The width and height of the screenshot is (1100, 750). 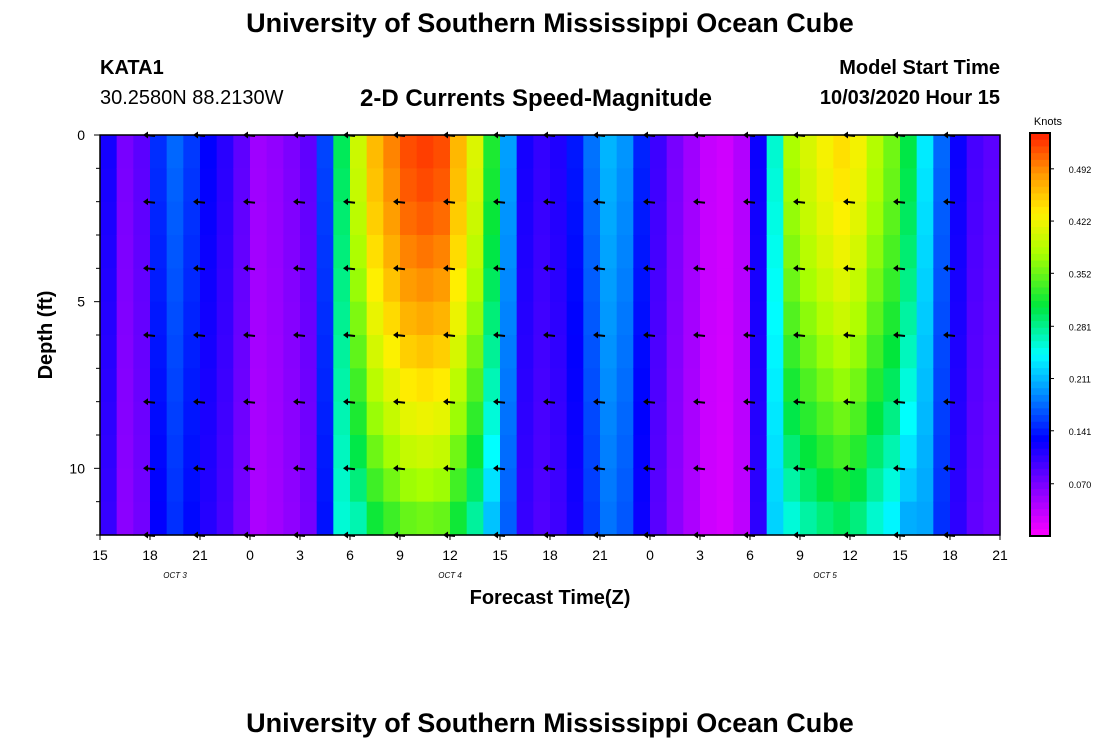 What do you see at coordinates (81, 302) in the screenshot?
I see `y-tick-label: 5` at bounding box center [81, 302].